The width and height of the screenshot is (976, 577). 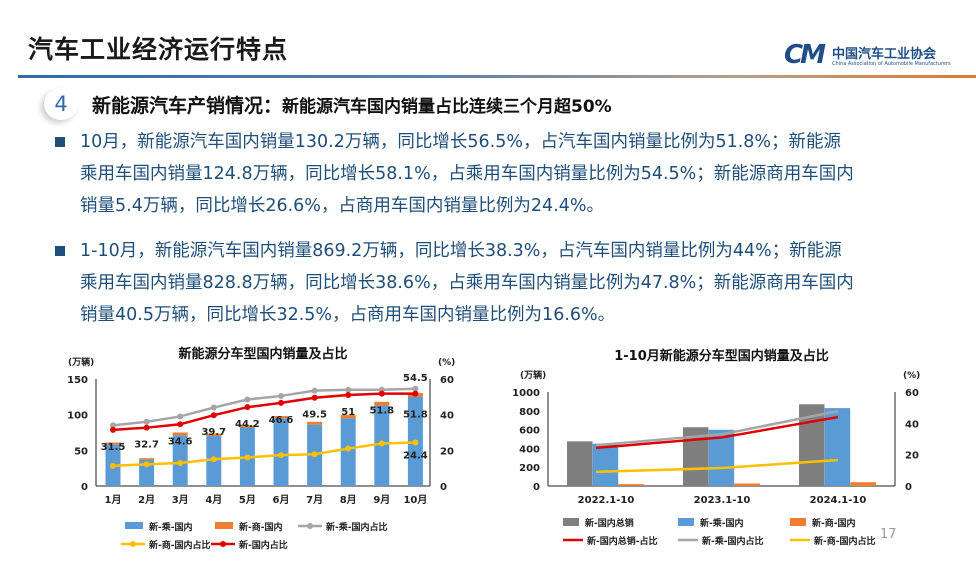 What do you see at coordinates (314, 415) in the screenshot?
I see `data-label: 49.5` at bounding box center [314, 415].